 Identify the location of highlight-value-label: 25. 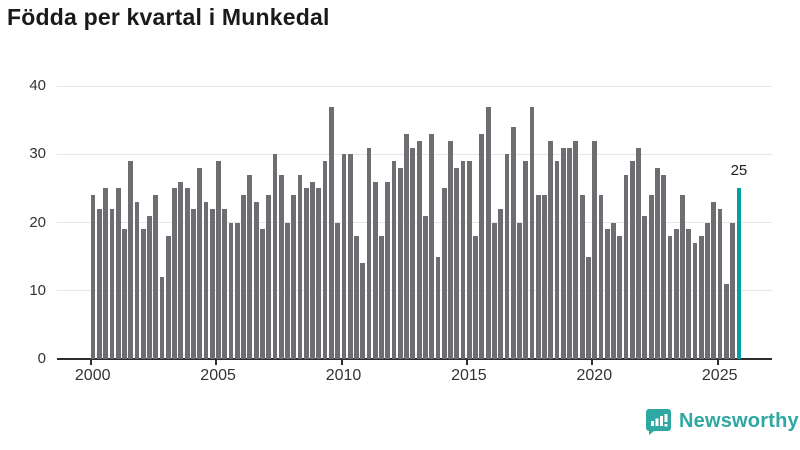
(739, 171).